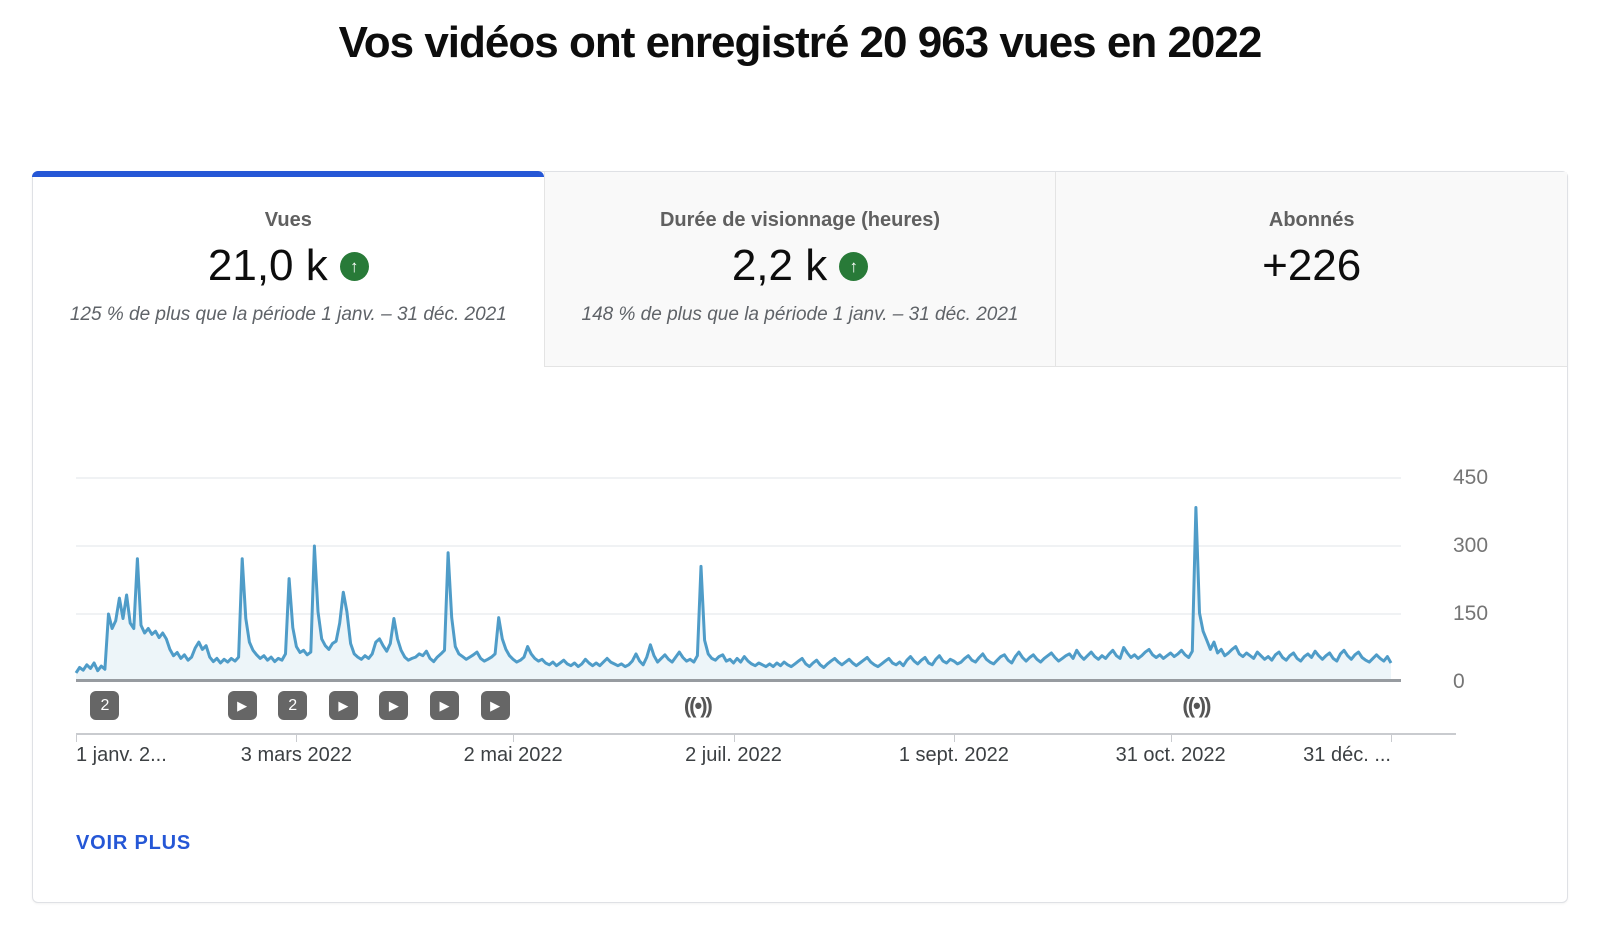  I want to click on x-axis-tick-label: 31 oct. 2022, so click(1170, 755).